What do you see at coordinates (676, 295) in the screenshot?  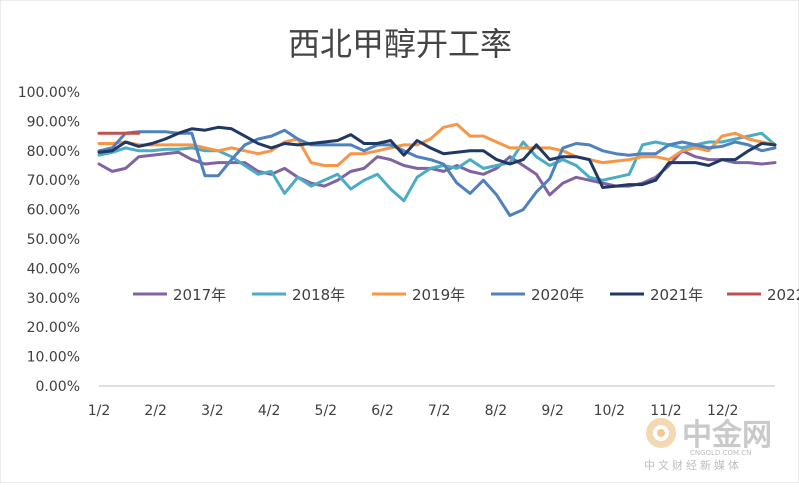 I see `legend-label: 2021年` at bounding box center [676, 295].